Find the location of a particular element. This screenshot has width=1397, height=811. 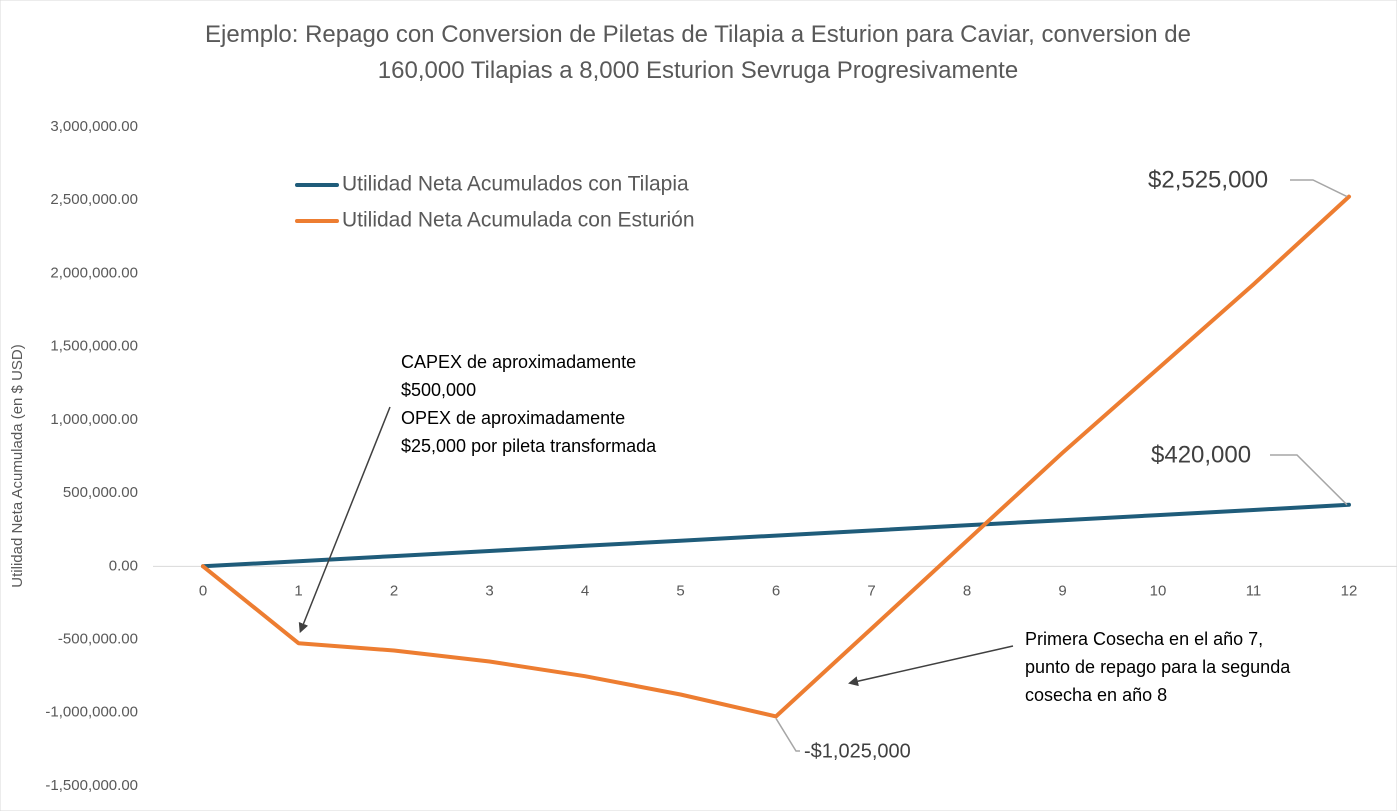

x-tick-label: 8 is located at coordinates (967, 590).